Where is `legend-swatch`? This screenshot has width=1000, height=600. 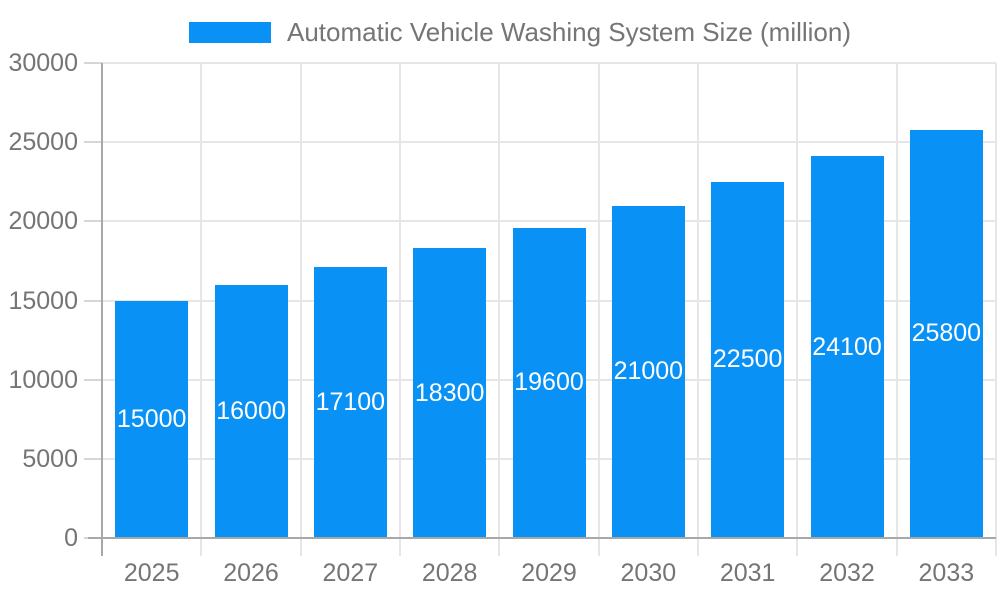
legend-swatch is located at coordinates (230, 32).